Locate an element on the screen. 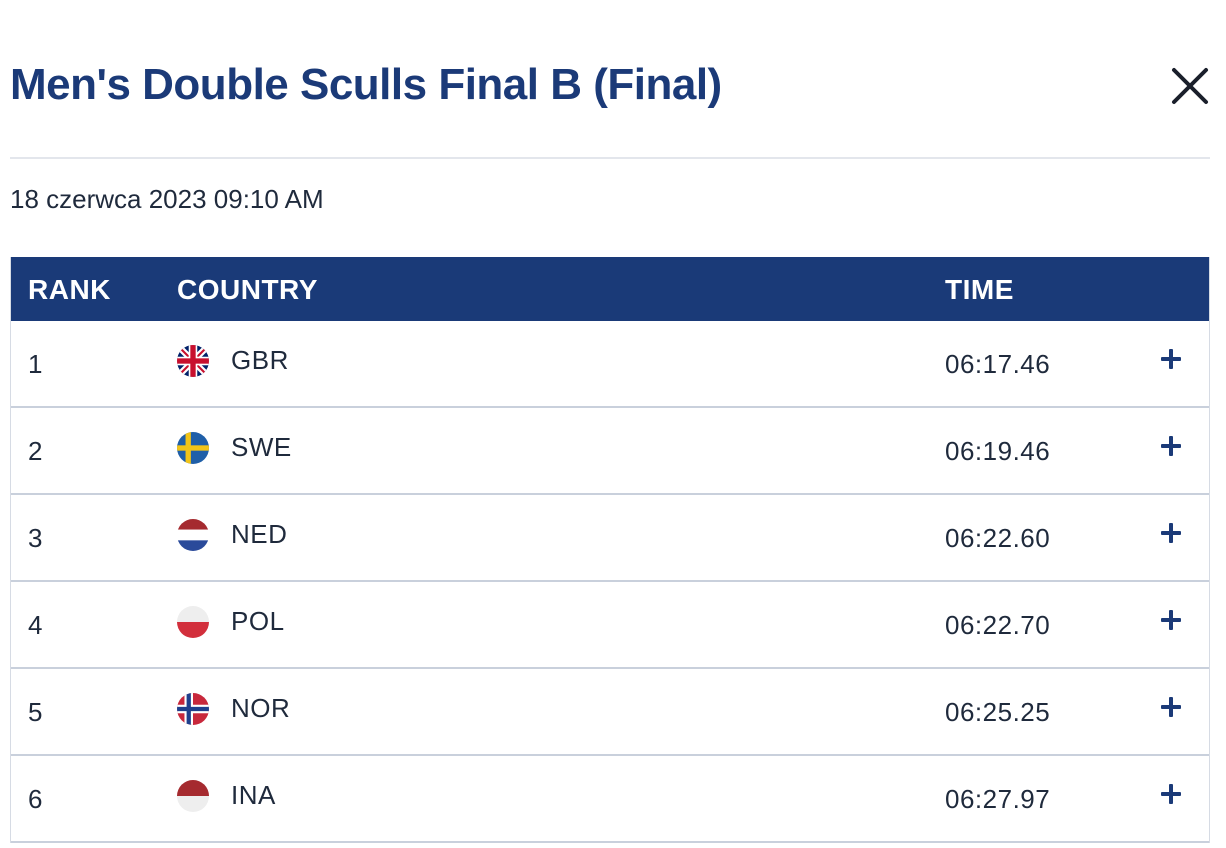  event-datetime: 18 czerwca 2023 09:10 AM is located at coordinates (167, 199).